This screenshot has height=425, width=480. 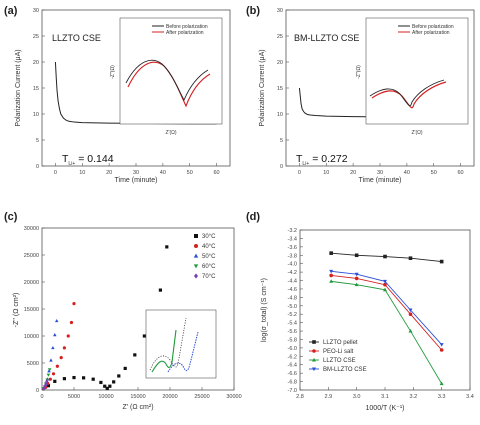 What do you see at coordinates (385, 408) in the screenshot?
I see `panel-d-xlabel: 1000/T (K⁻¹)` at bounding box center [385, 408].